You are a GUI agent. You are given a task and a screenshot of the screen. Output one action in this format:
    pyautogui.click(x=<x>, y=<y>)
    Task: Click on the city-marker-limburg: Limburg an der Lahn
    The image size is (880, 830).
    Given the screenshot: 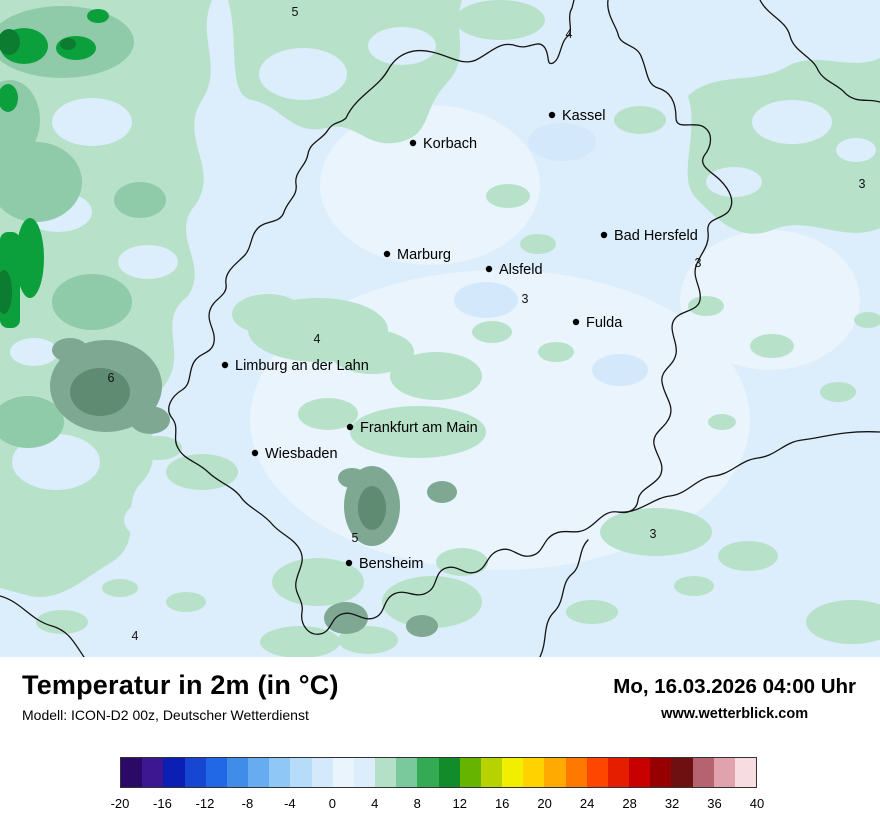 What is the action you would take?
    pyautogui.click(x=295, y=366)
    